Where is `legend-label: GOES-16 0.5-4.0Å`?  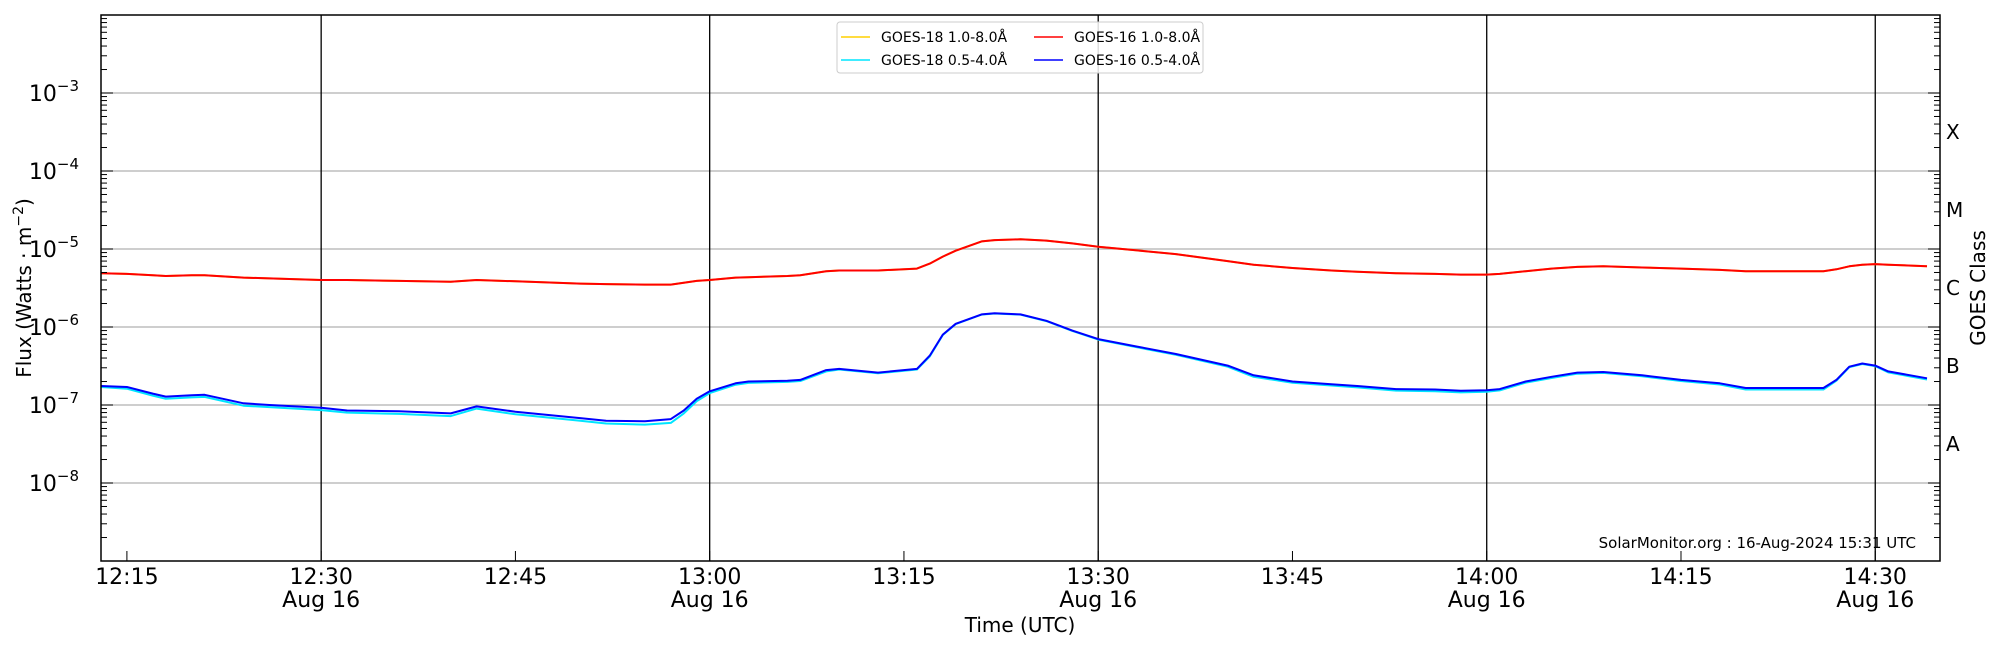 legend-label: GOES-16 0.5-4.0Å is located at coordinates (1137, 60).